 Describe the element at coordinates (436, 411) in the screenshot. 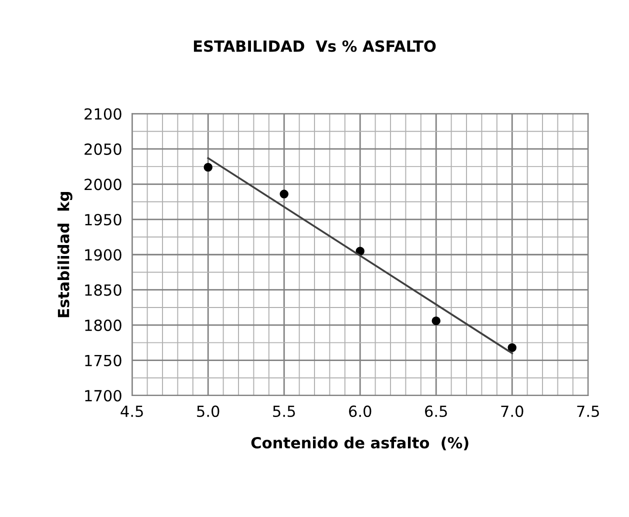

I see `x-tick-label: 6.5` at that location.